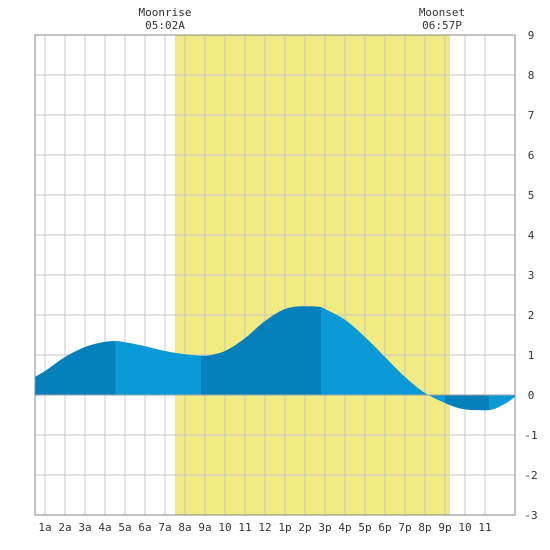  I want to click on y-tick-label: 0, so click(531, 395).